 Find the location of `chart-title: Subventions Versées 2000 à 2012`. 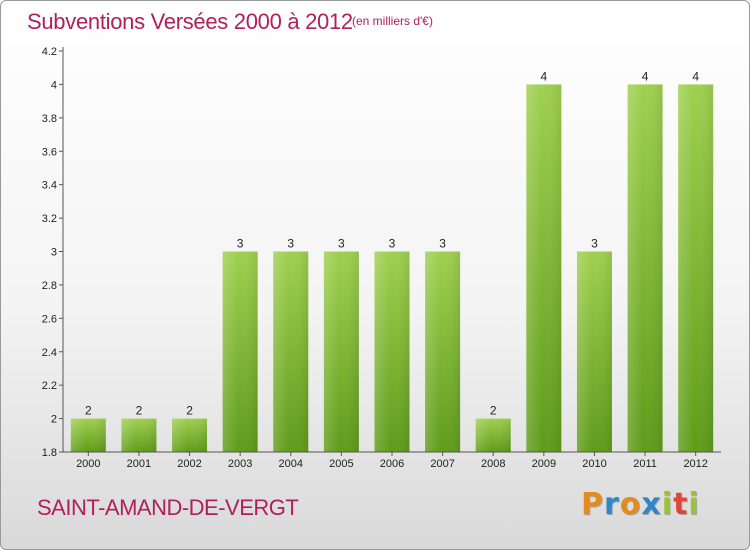

chart-title: Subventions Versées 2000 à 2012 is located at coordinates (190, 21).